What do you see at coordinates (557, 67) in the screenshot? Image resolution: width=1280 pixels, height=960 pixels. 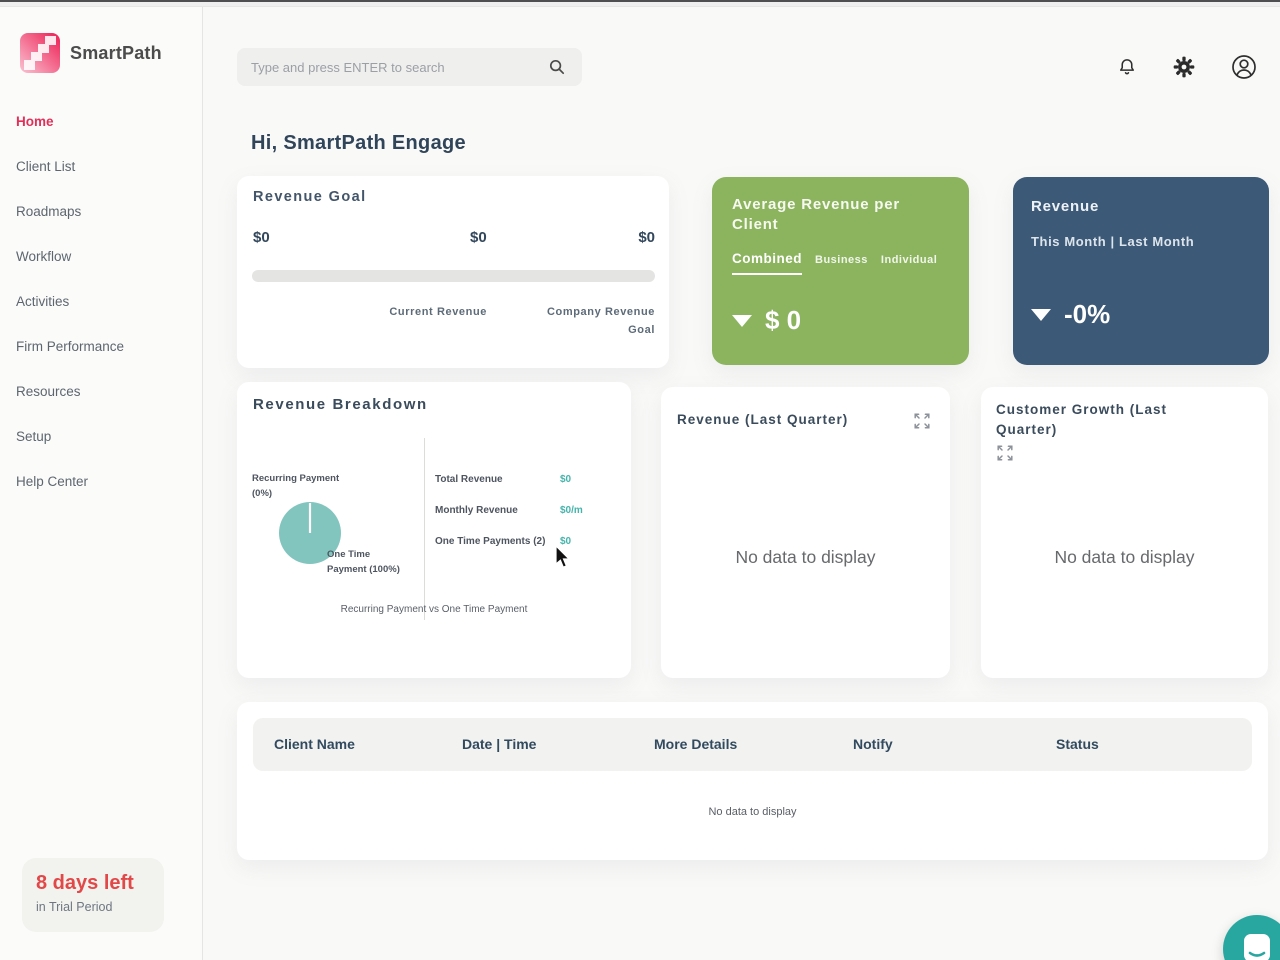 I see `search-icon` at bounding box center [557, 67].